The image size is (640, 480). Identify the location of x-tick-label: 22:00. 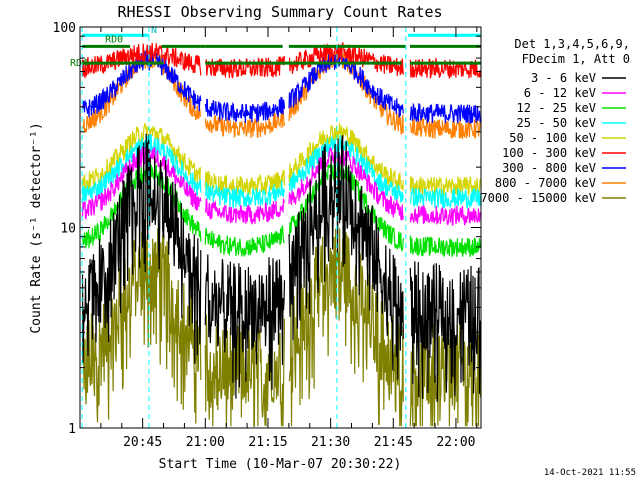
(455, 442).